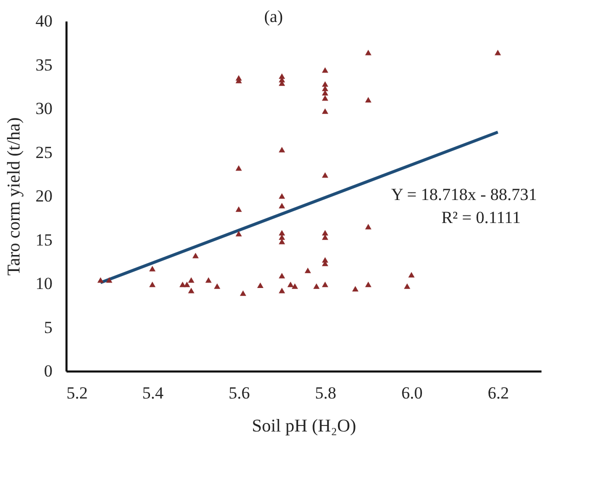 The width and height of the screenshot is (616, 480). What do you see at coordinates (44, 196) in the screenshot?
I see `y-tick-label: 20` at bounding box center [44, 196].